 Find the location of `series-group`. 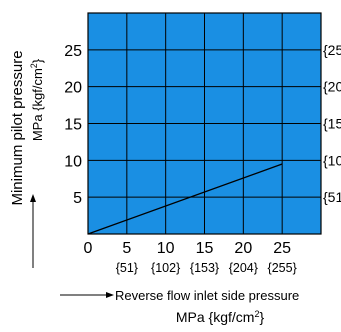

series-group is located at coordinates (185, 199).